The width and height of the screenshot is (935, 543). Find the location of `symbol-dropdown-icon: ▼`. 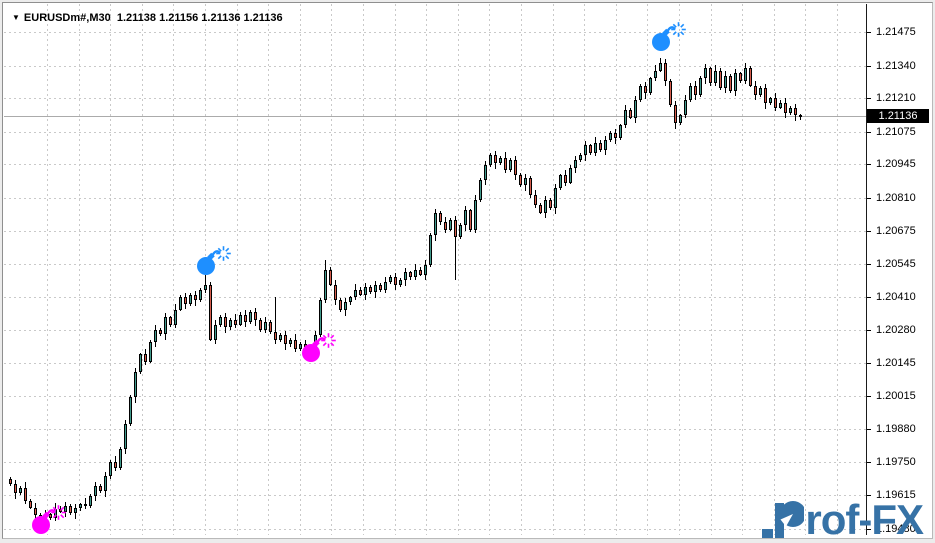

symbol-dropdown-icon: ▼ is located at coordinates (16, 17).